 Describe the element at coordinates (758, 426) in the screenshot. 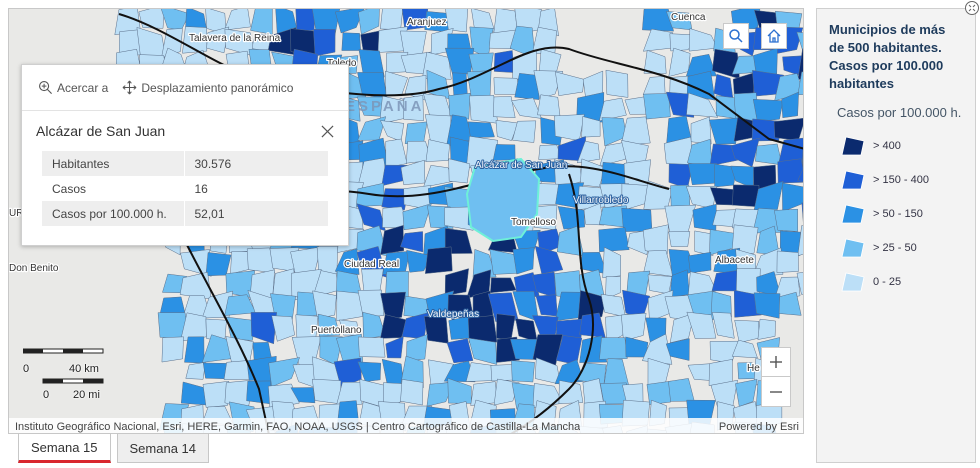

I see `powered-by-esri: Powered by Esri` at that location.